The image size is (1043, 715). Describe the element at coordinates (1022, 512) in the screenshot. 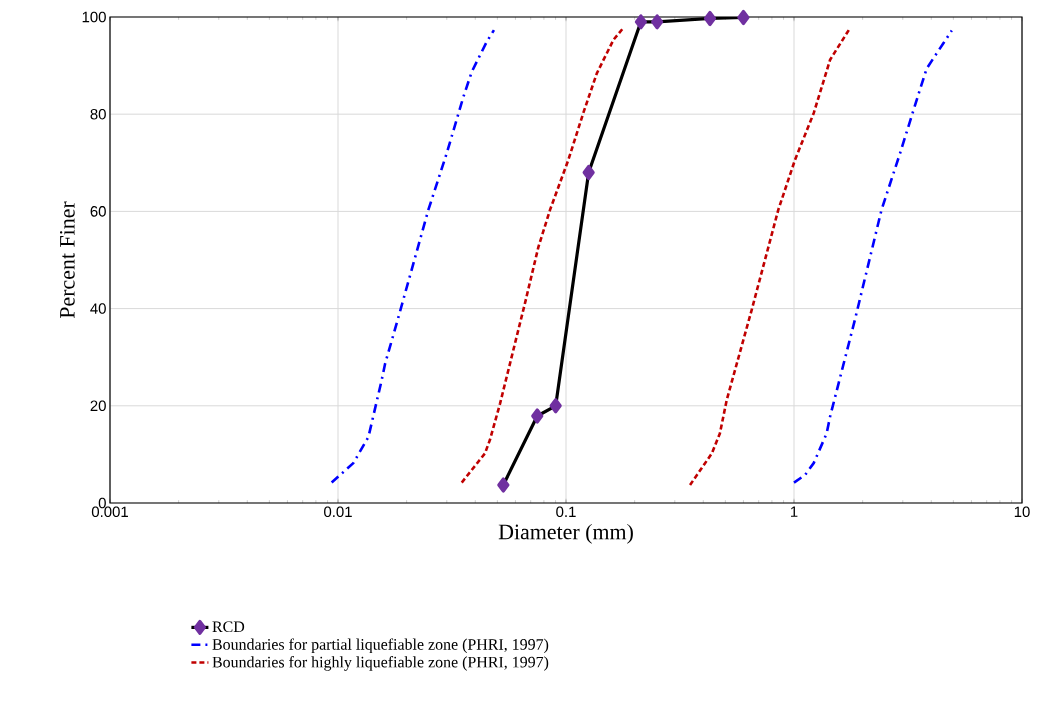

I see `x-tick-label: 10` at that location.